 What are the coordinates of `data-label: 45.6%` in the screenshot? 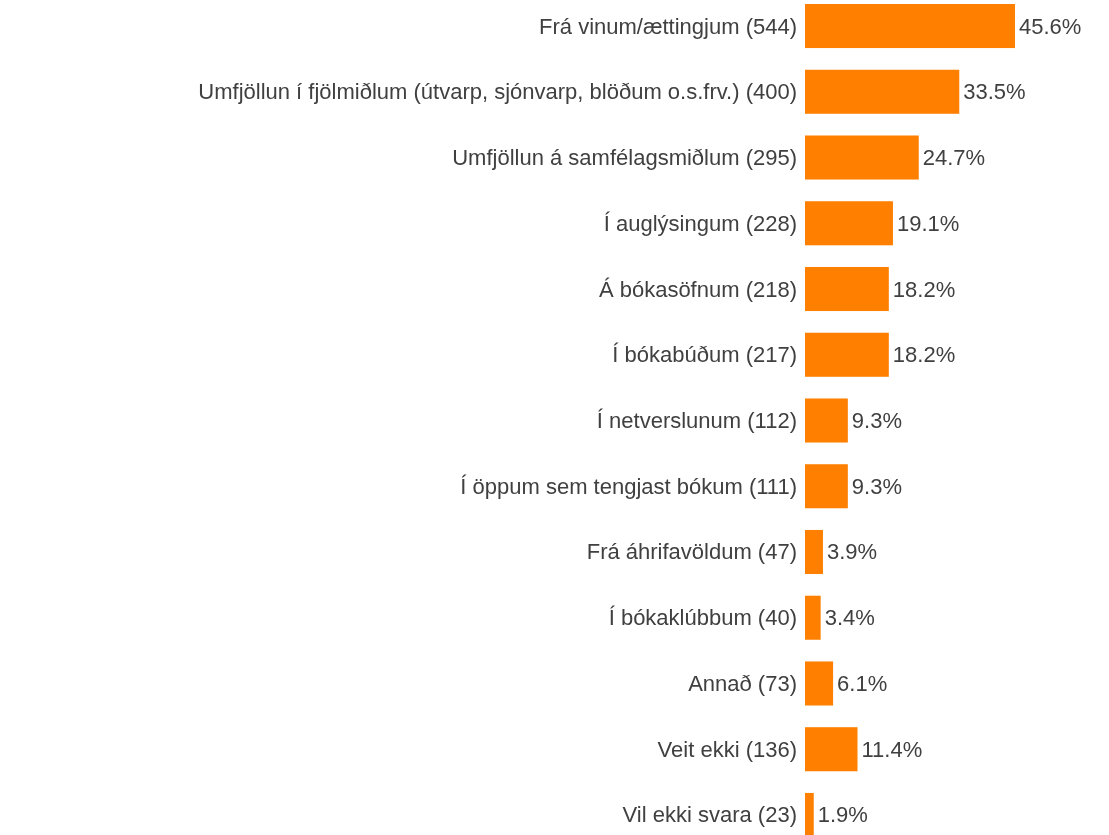 It's located at (1050, 26).